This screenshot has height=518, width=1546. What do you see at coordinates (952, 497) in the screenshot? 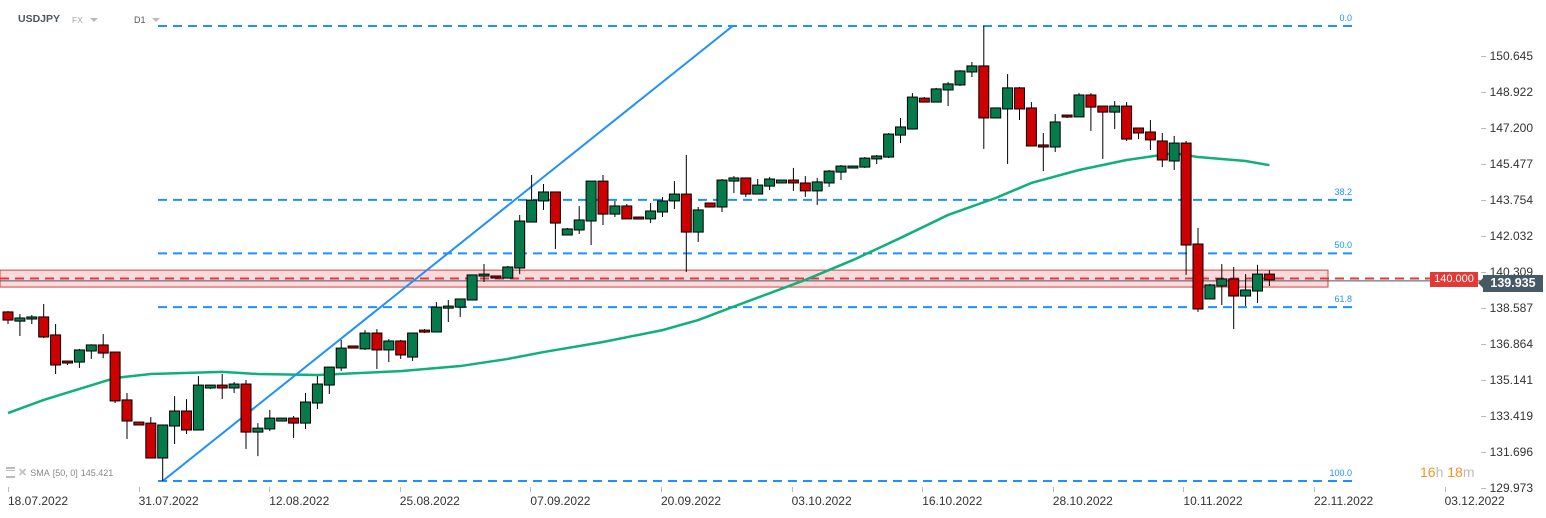
I see `date-tick-label: 16.10.2022` at bounding box center [952, 497].